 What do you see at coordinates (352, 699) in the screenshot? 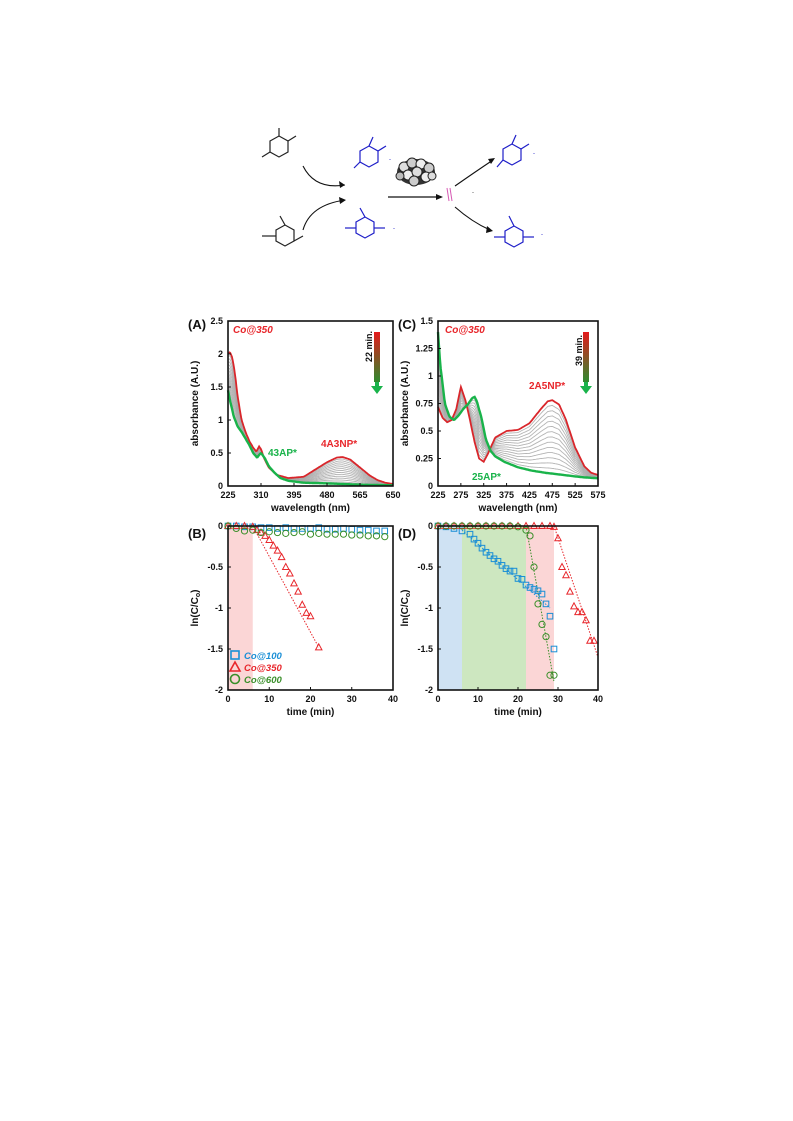
I see `x-tick-label: 30` at bounding box center [352, 699].